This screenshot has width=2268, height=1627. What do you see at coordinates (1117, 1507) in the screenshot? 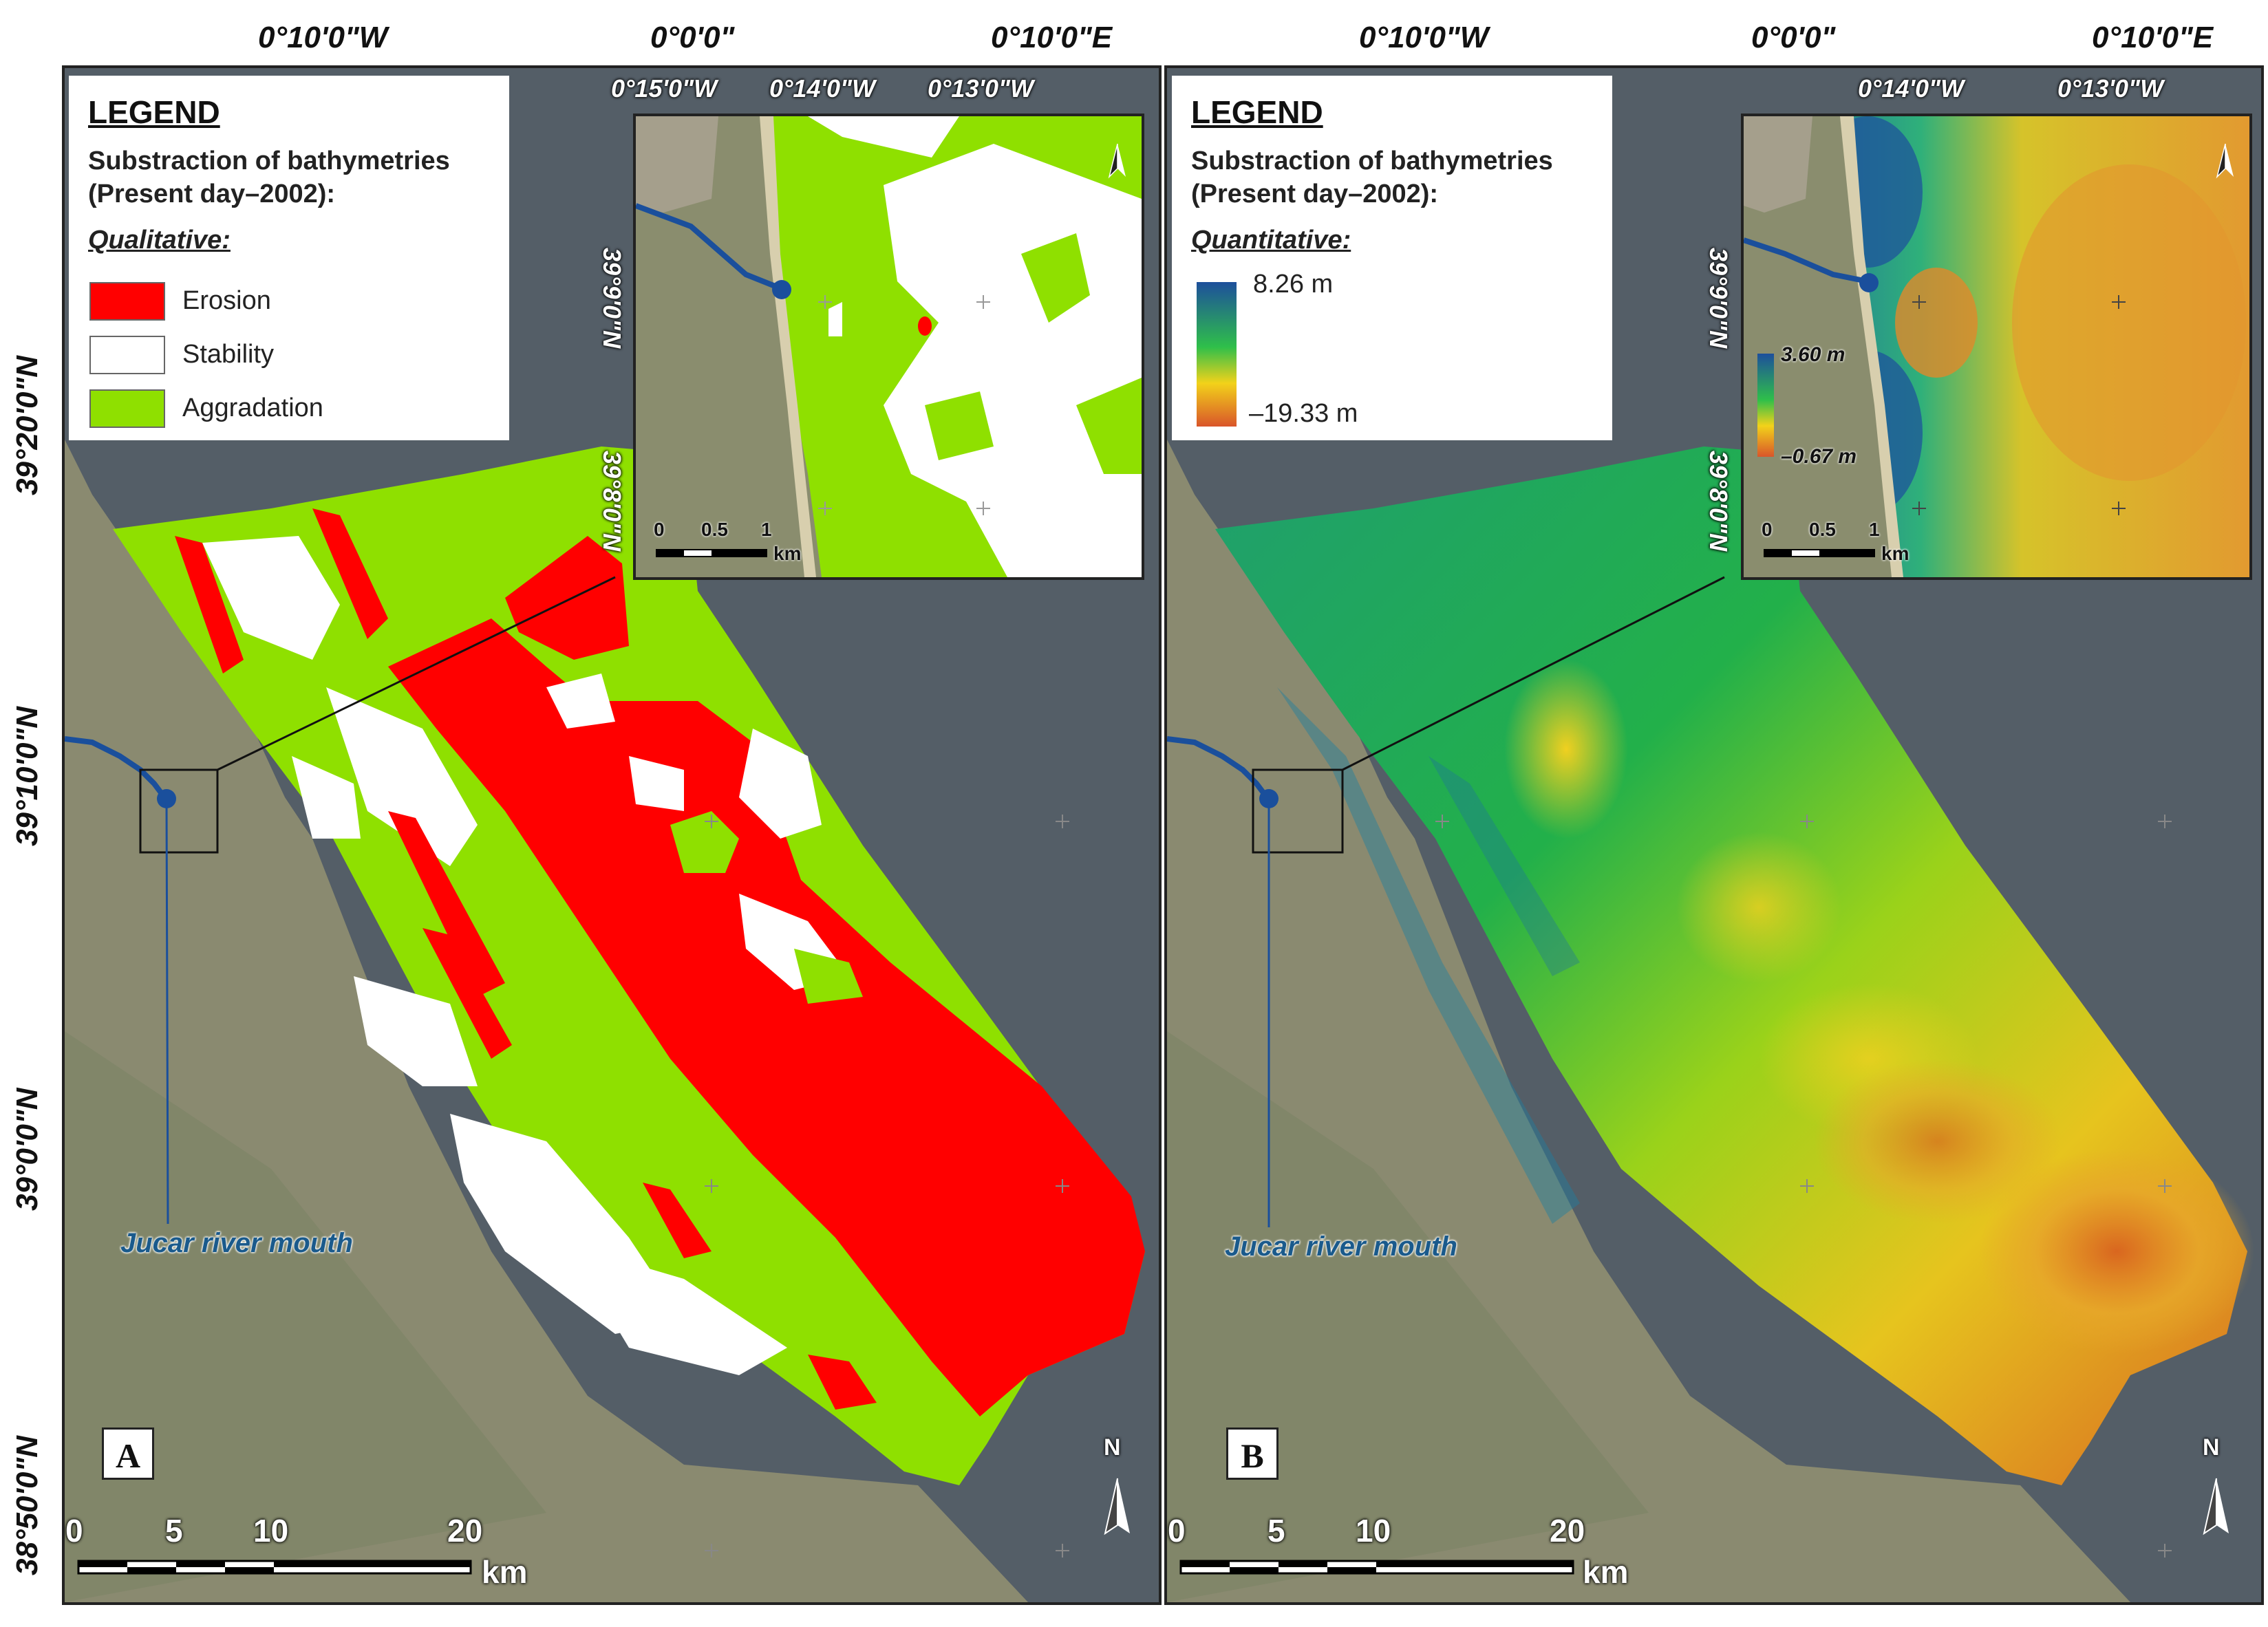
I see `north-arrow` at bounding box center [1117, 1507].